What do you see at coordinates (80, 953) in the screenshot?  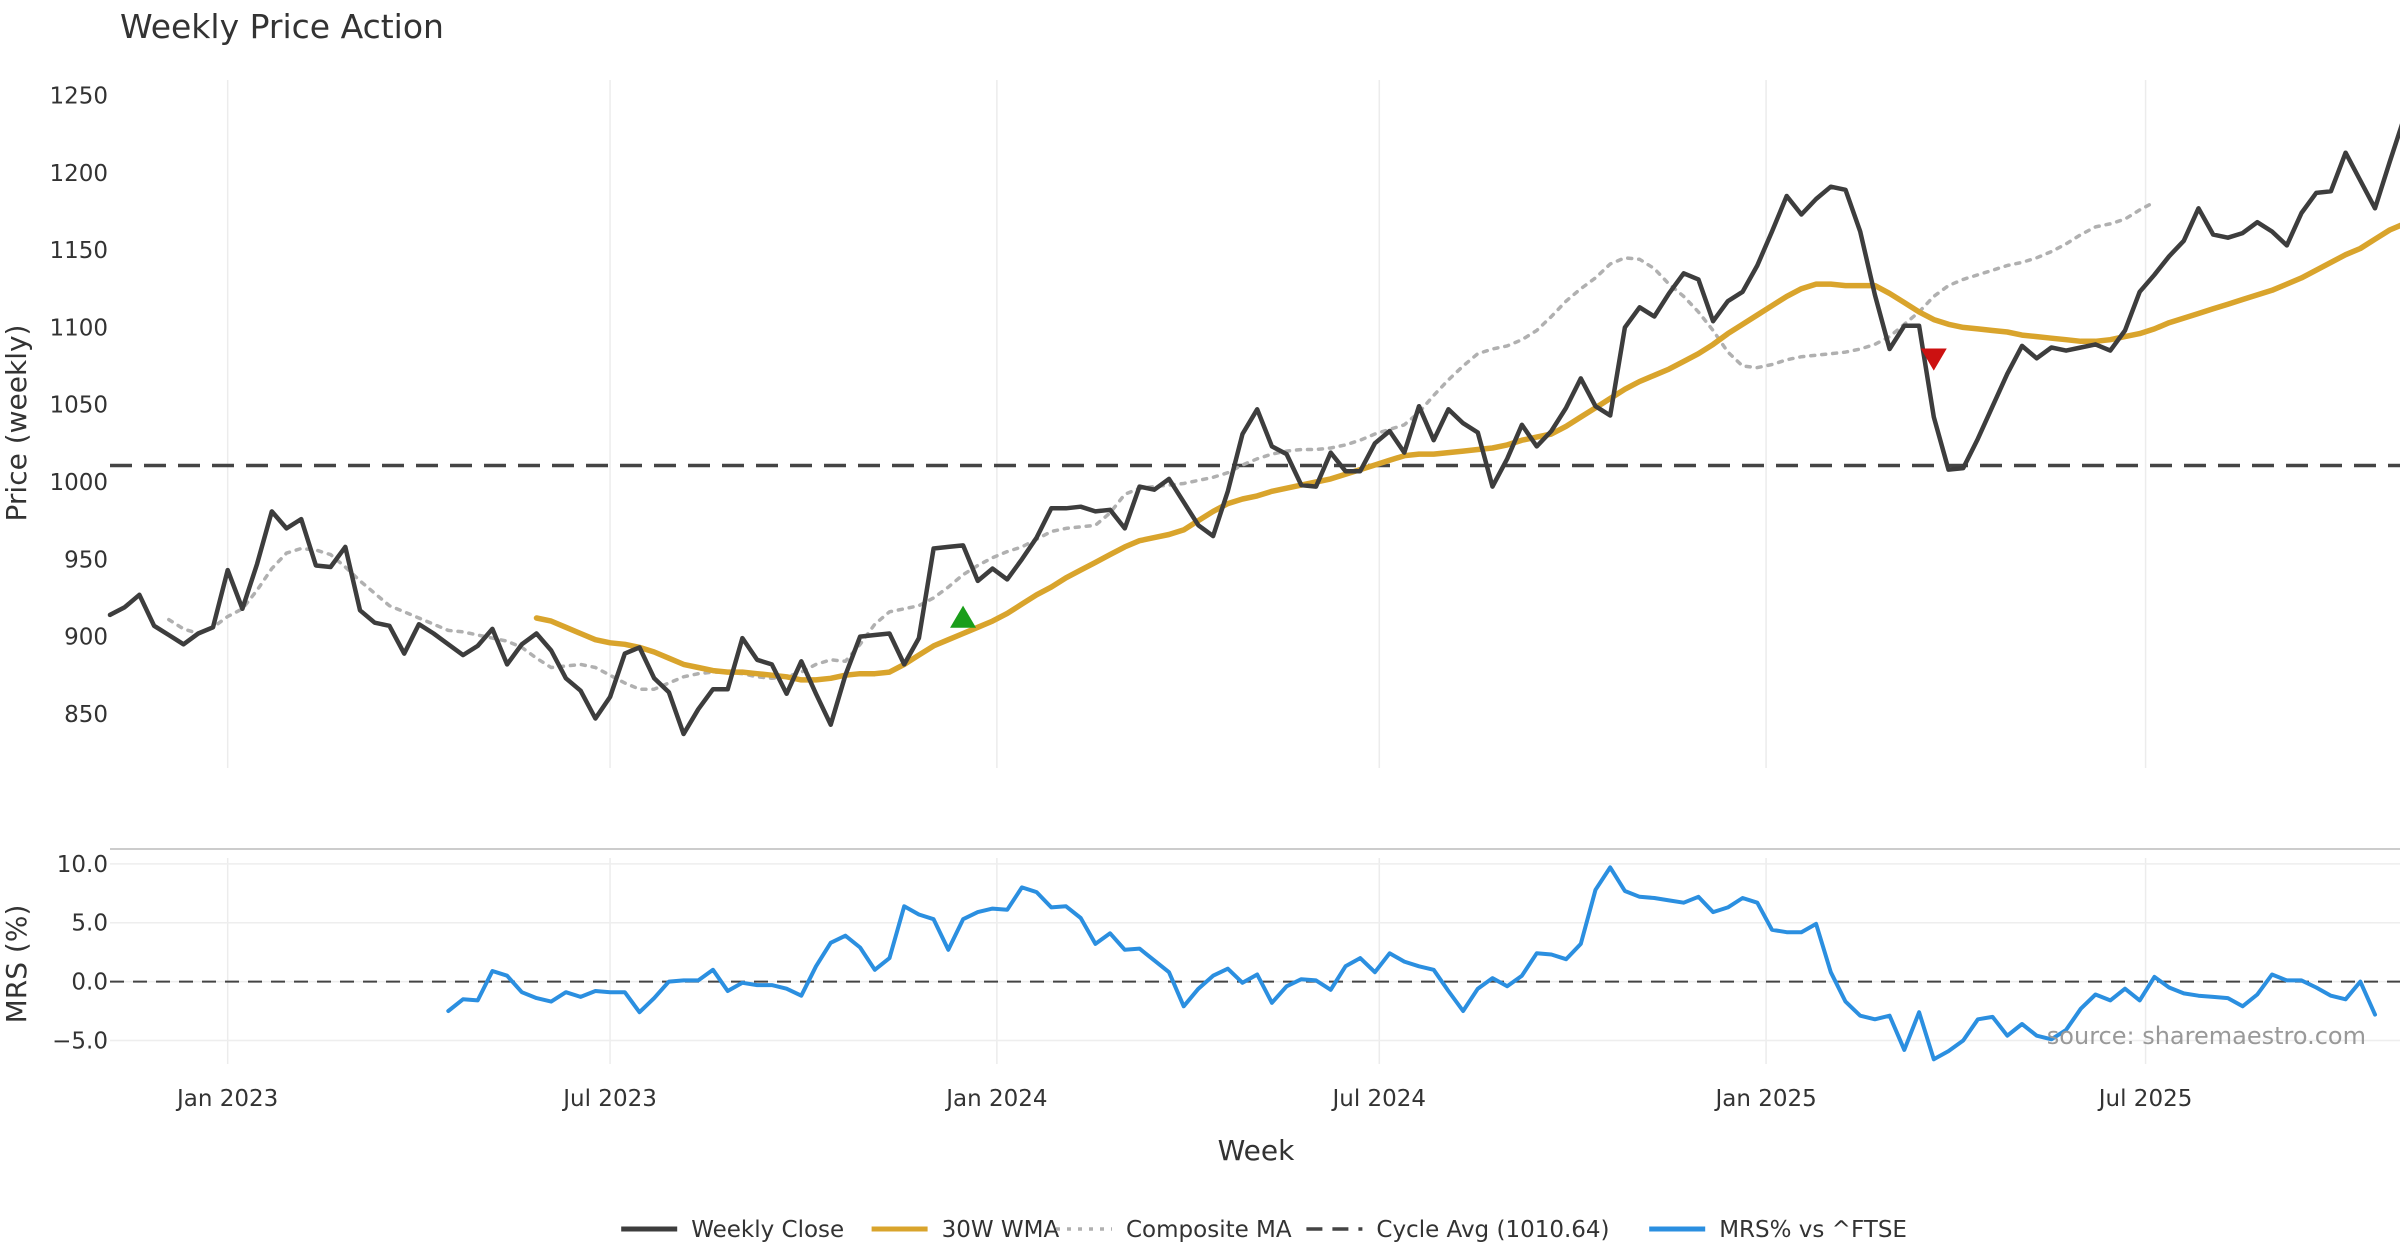 I see `mrs-y-ticks: −5.0 0.0 5.0 10.0` at bounding box center [80, 953].